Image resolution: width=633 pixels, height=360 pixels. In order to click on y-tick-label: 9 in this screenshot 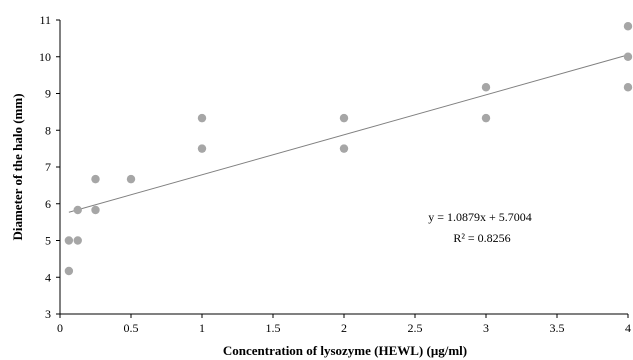, I will do `click(48, 94)`.